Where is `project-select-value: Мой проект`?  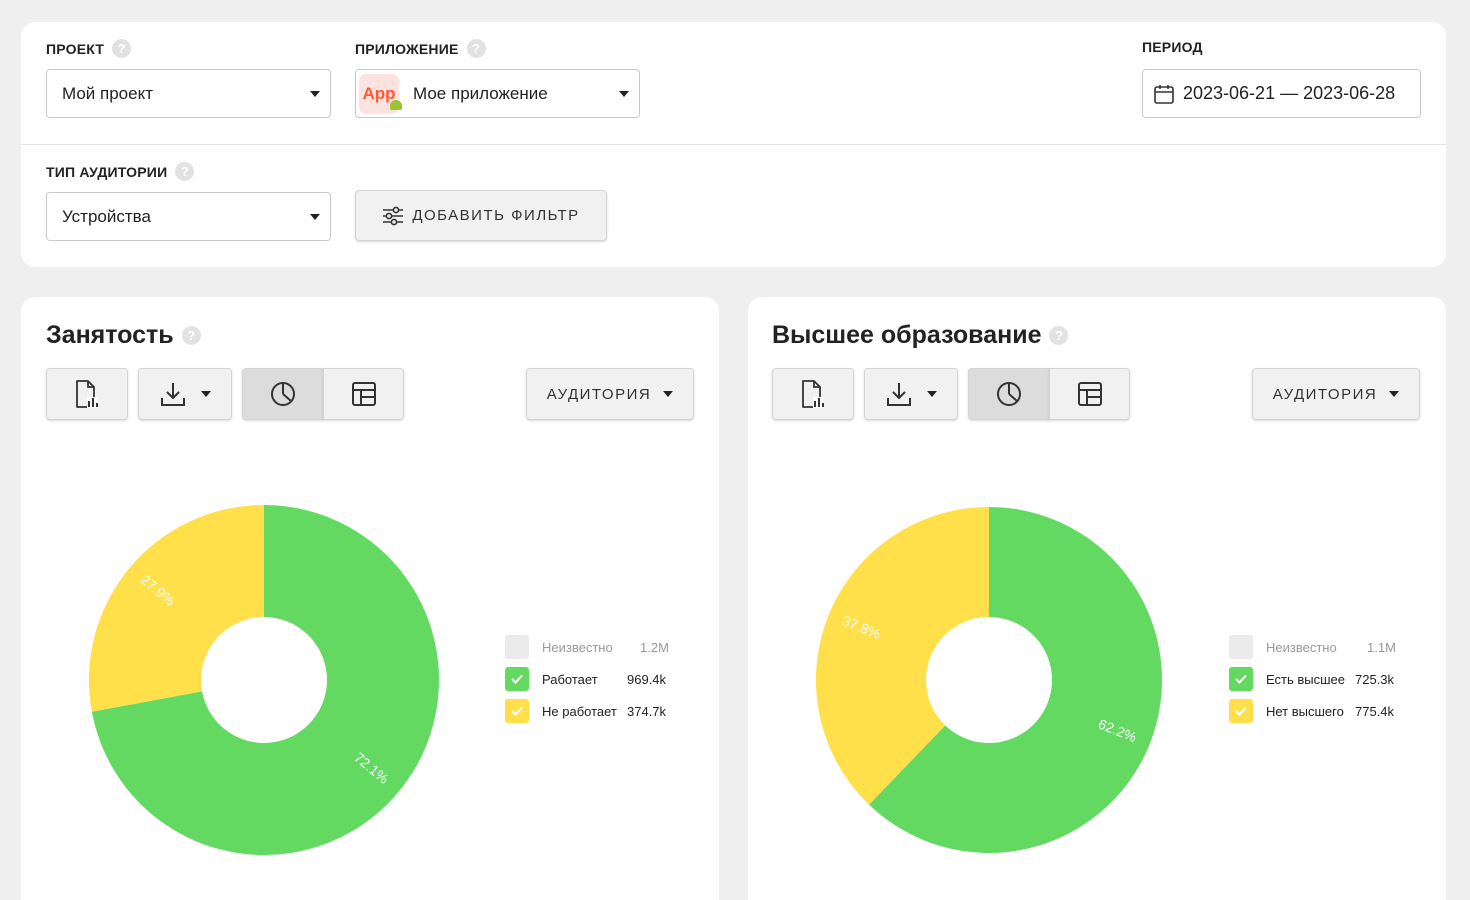 project-select-value: Мой проект is located at coordinates (108, 93).